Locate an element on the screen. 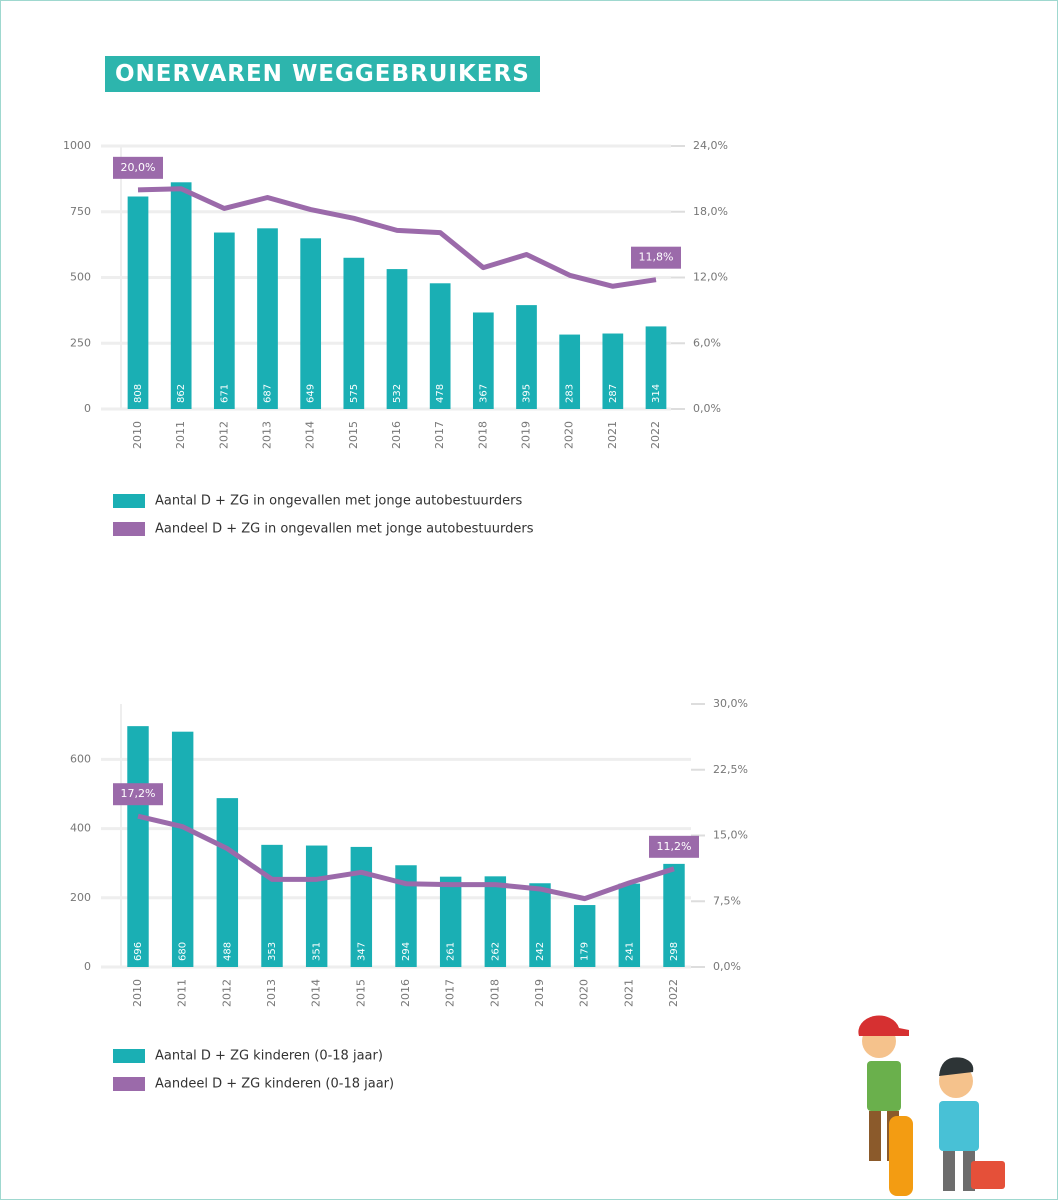 This screenshot has width=1058, height=1200. y2-tick-label: 12,0% is located at coordinates (710, 277).